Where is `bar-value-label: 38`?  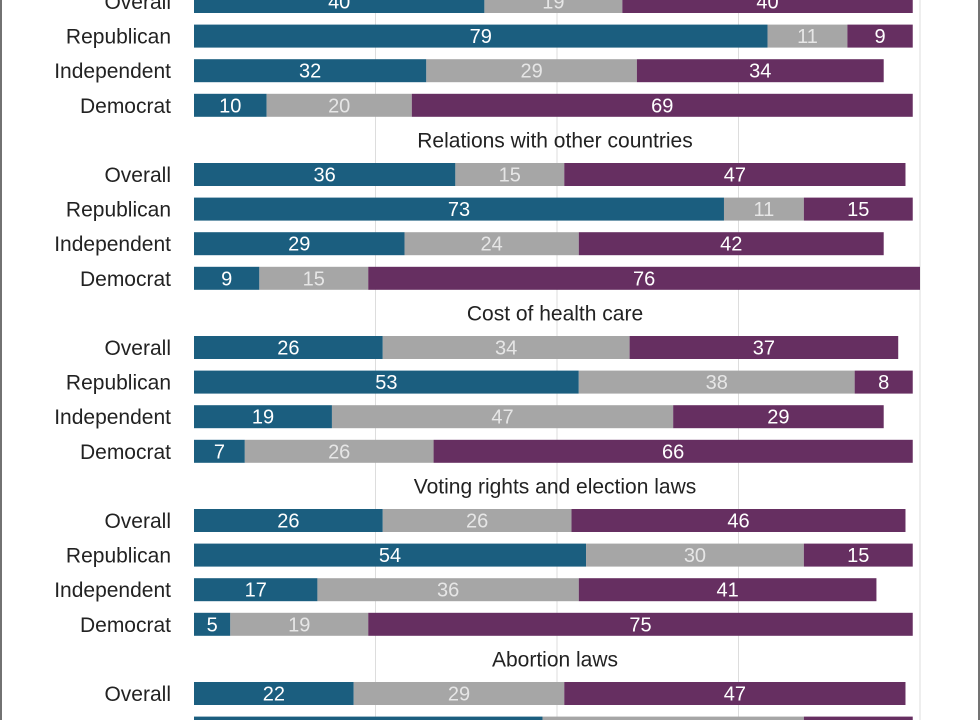
bar-value-label: 38 is located at coordinates (717, 383).